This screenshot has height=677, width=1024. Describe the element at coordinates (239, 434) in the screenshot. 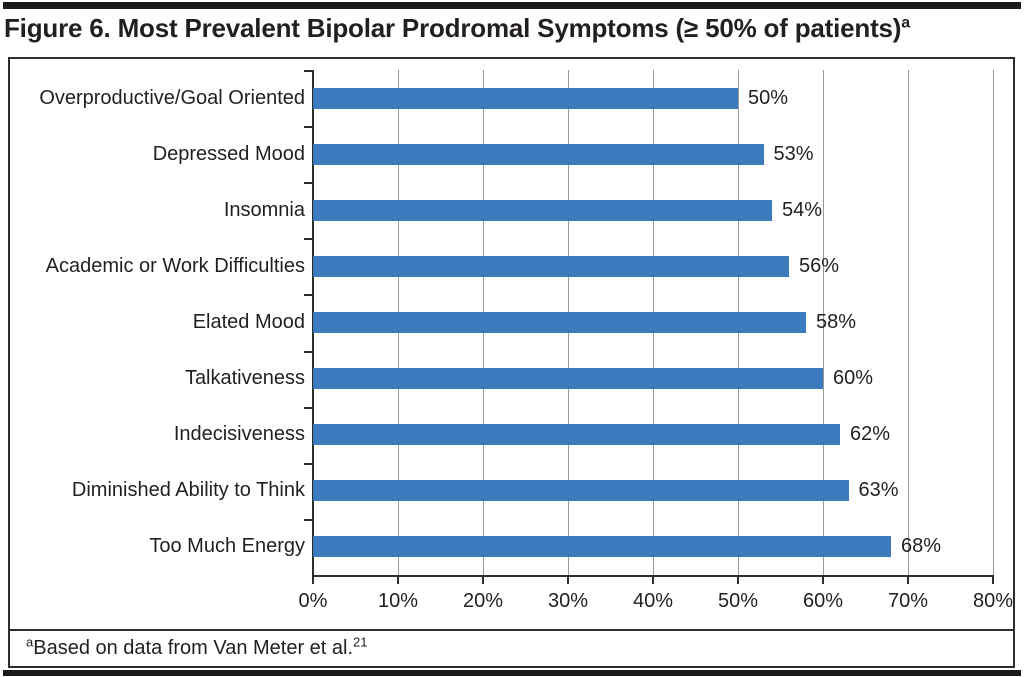

I see `category-label: Indecisiveness` at that location.